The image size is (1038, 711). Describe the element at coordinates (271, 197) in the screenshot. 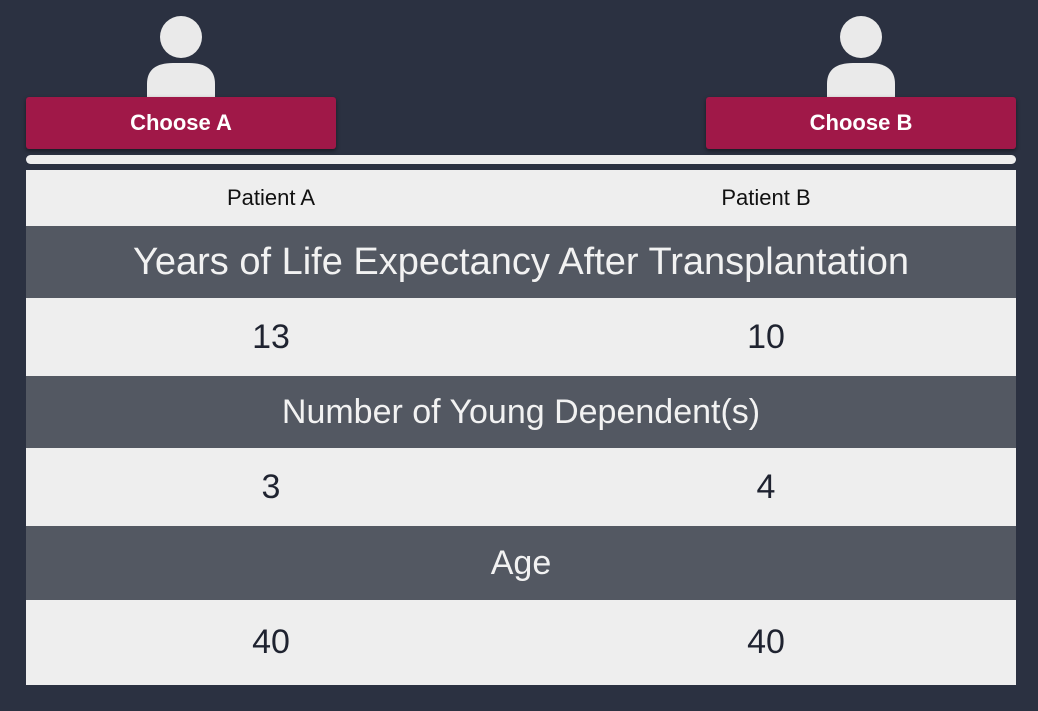

I see `header-patient-a: Patient A` at that location.